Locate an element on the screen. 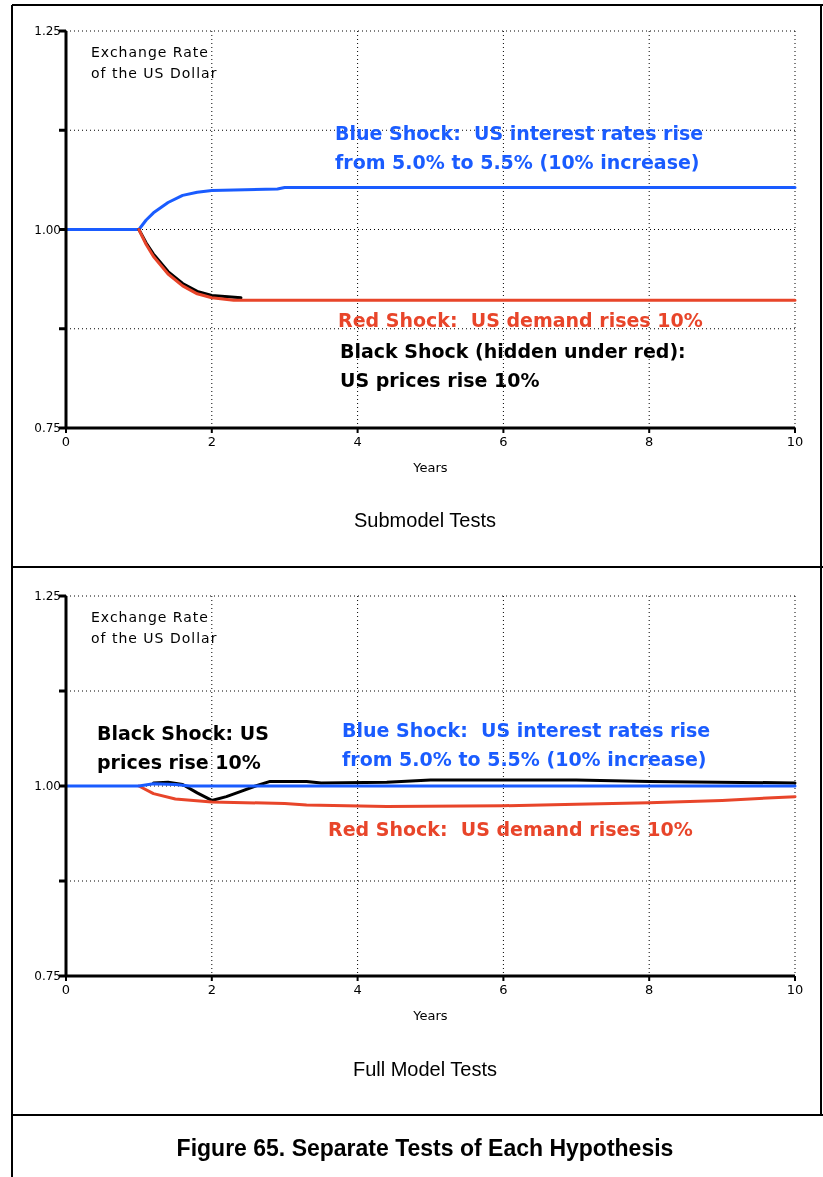 Image resolution: width=823 pixels, height=1177 pixels. text: Submodel Tests is located at coordinates (425, 520).